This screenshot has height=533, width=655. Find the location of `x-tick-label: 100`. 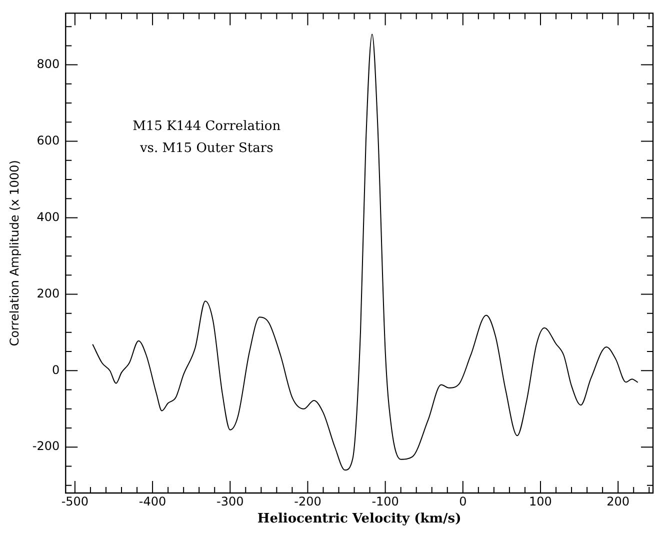

x-tick-label: 100 is located at coordinates (540, 501).